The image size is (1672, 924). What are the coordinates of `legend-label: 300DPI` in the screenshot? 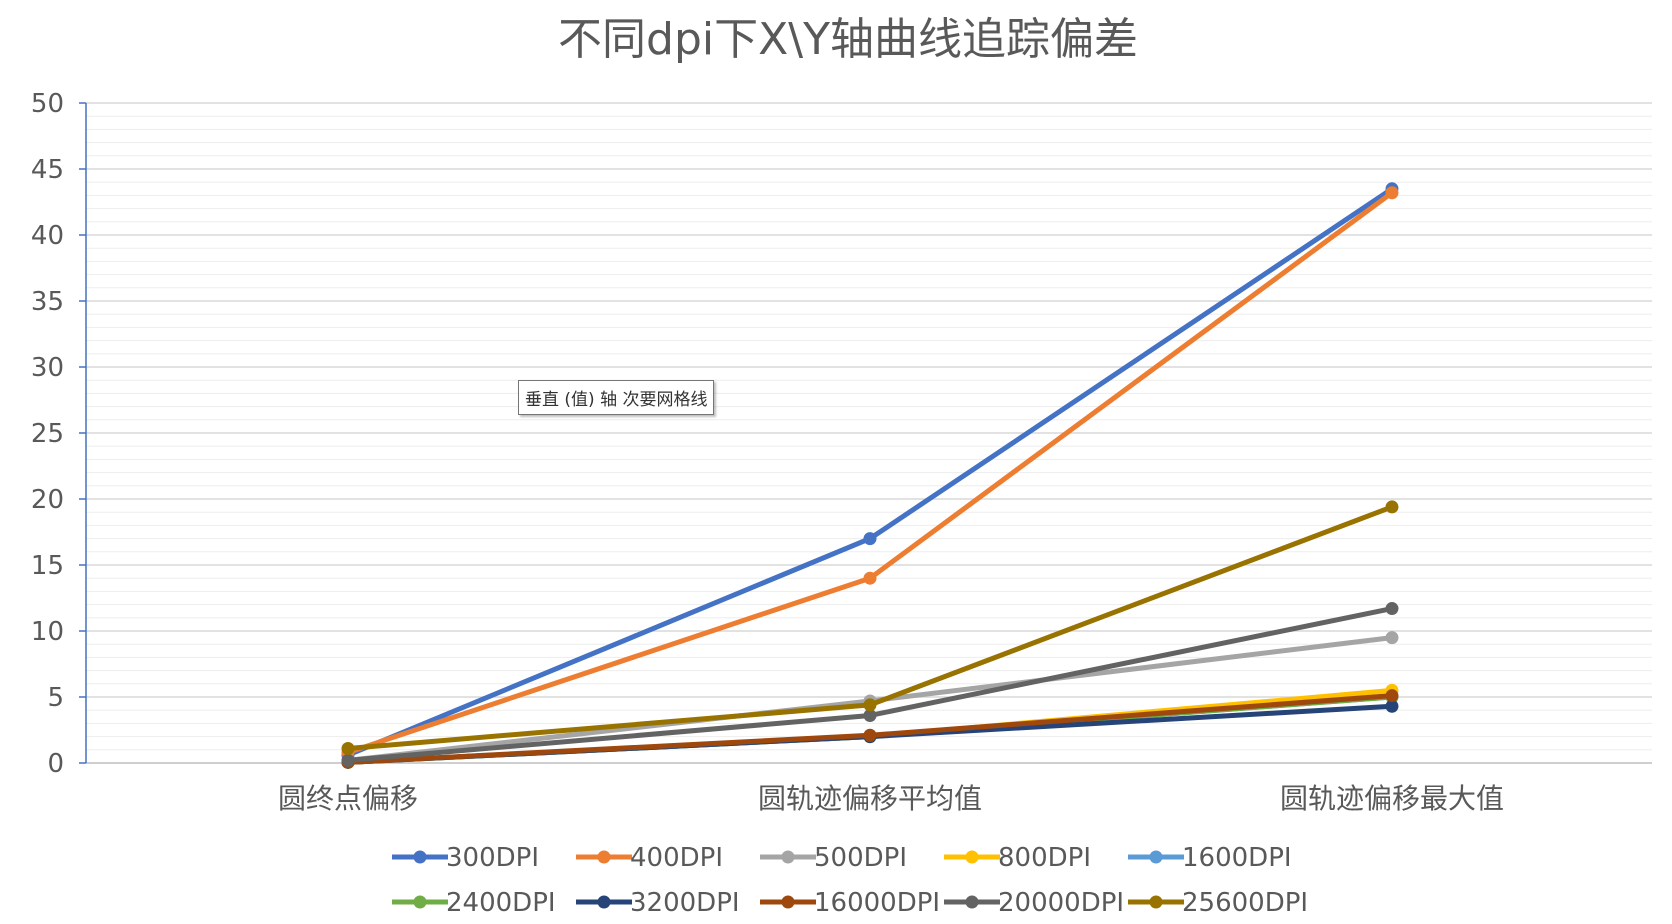 It's located at (492, 858).